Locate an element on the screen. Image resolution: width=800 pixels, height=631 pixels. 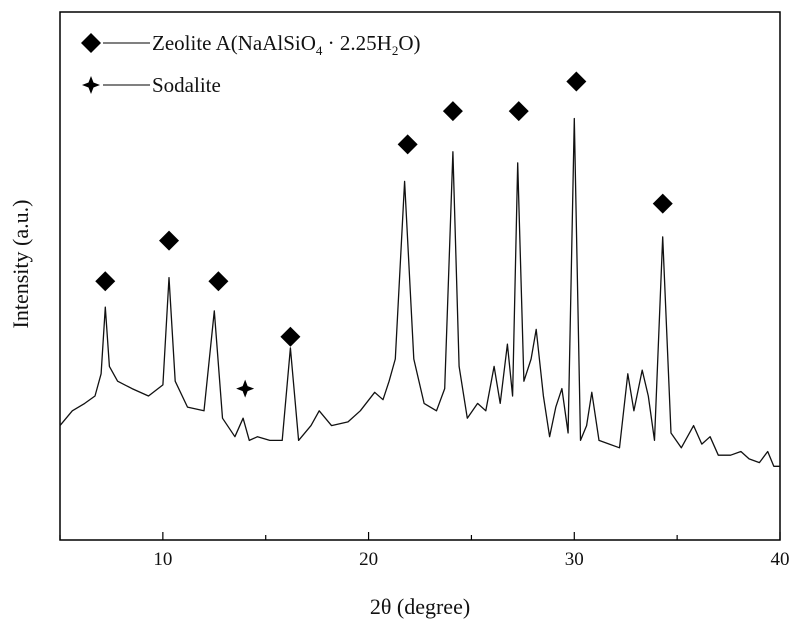
legend-star-icon is located at coordinates (91, 85).